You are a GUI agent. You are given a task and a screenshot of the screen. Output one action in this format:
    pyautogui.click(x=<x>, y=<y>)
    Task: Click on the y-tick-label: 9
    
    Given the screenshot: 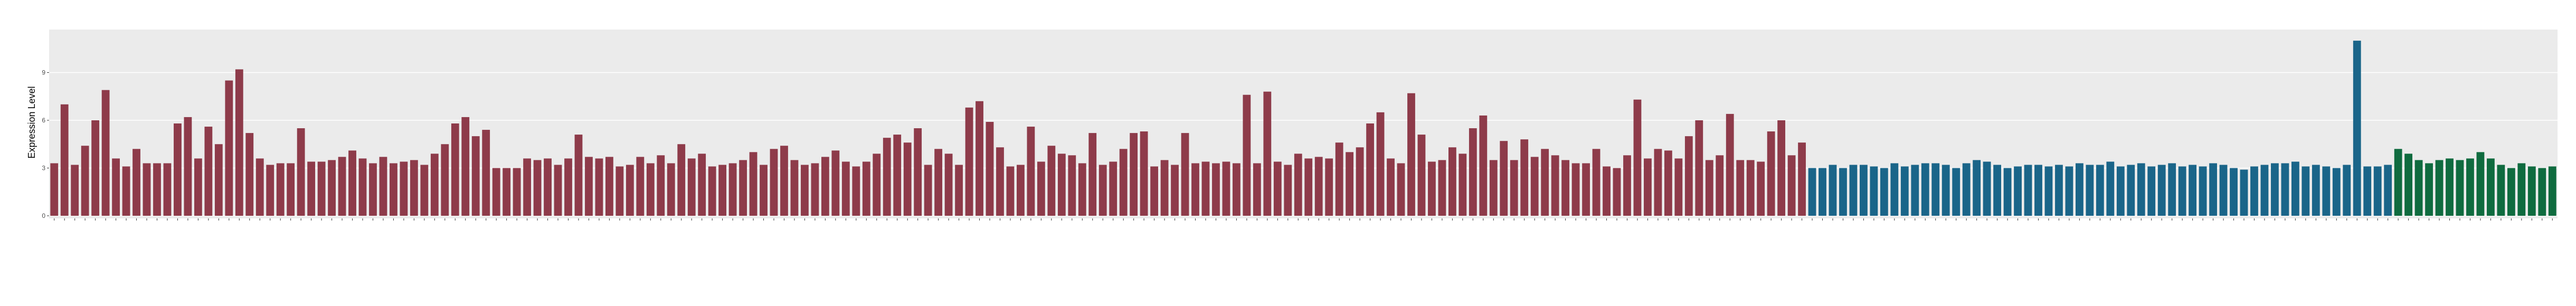 What is the action you would take?
    pyautogui.click(x=43, y=72)
    